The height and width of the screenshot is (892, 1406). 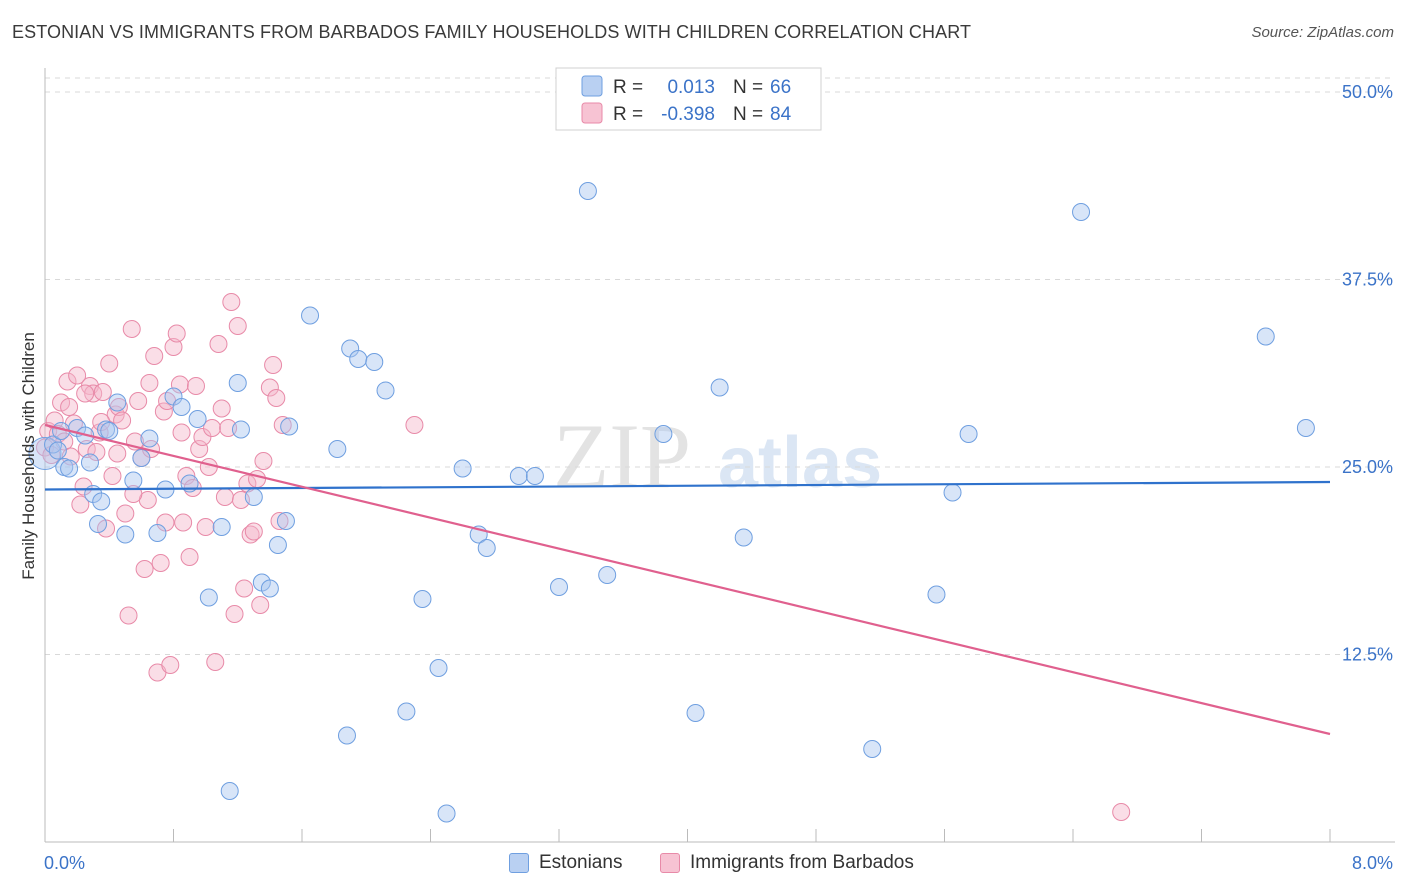 What do you see at coordinates (781, 114) in the screenshot?
I see `legend-n-value-2: 84` at bounding box center [781, 114].